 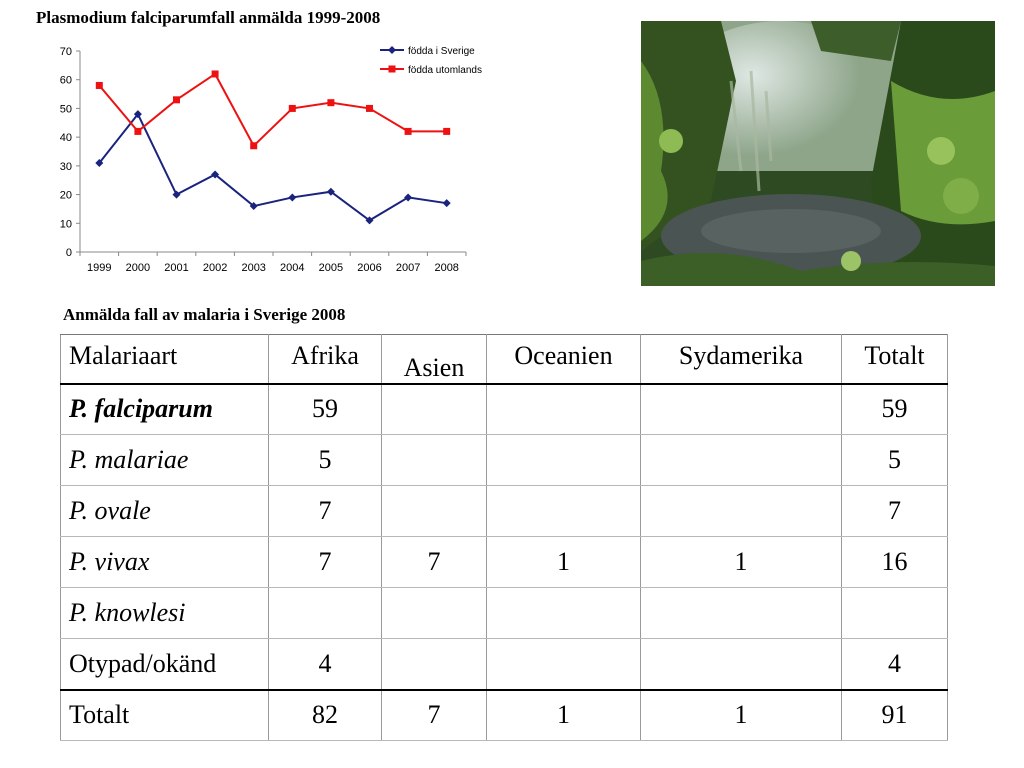 I want to click on x-tick-label: 2003, so click(x=253, y=268).